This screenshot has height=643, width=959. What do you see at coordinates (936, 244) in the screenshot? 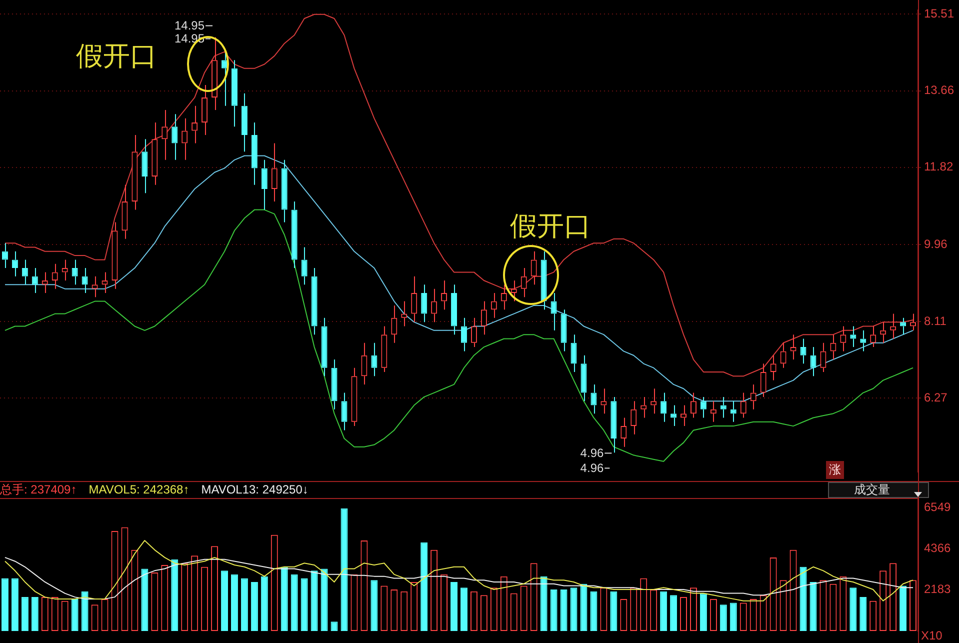
I see `y-tick-label: 9.96` at bounding box center [936, 244].